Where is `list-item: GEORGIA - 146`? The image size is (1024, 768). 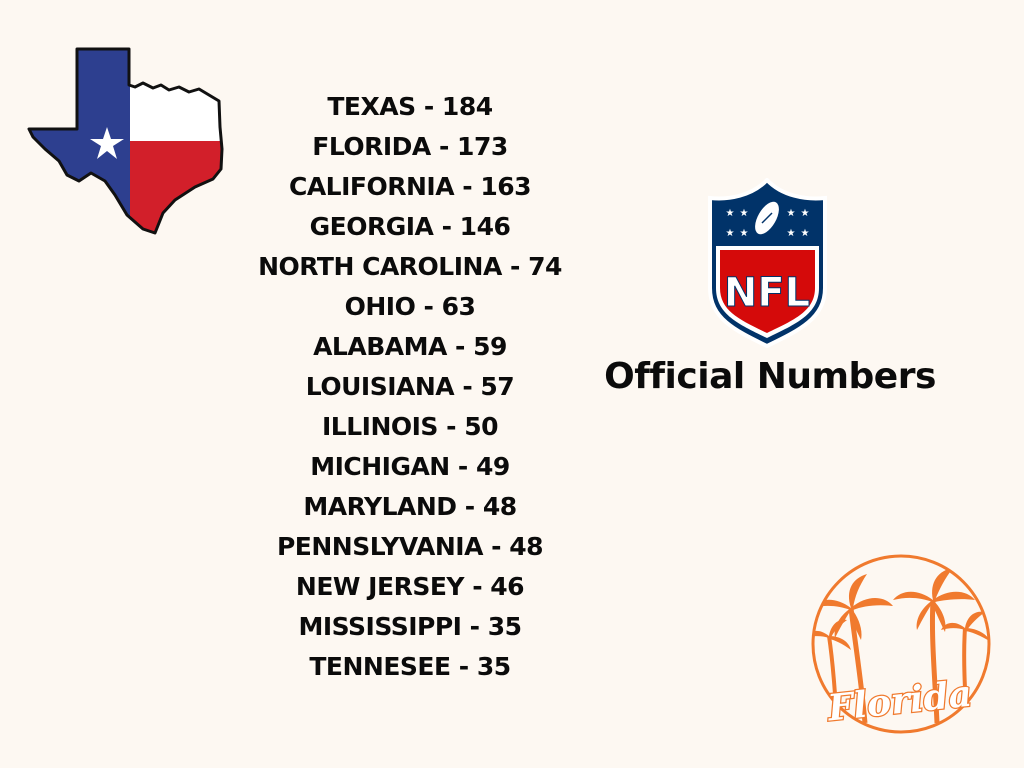 list-item: GEORGIA - 146 is located at coordinates (410, 226).